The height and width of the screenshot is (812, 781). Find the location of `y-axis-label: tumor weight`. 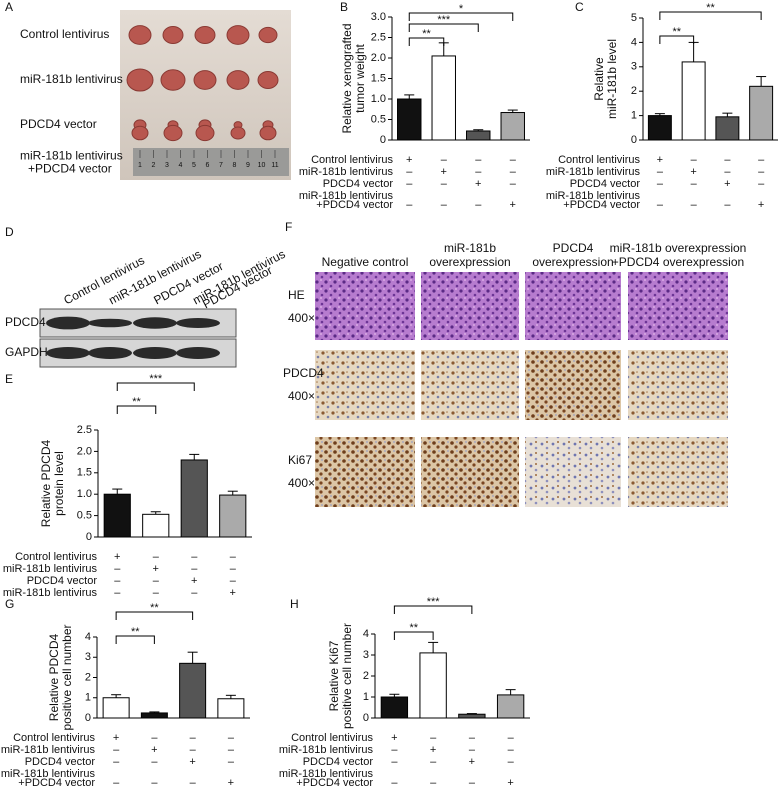

y-axis-label: tumor weight is located at coordinates (360, 77).